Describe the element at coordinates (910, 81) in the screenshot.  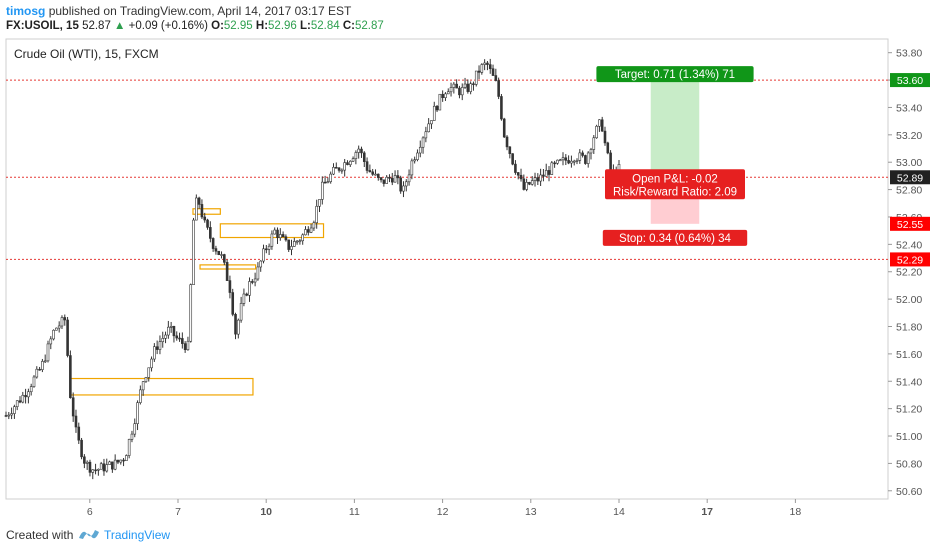
I see `target-tag-label: 53.60` at that location.